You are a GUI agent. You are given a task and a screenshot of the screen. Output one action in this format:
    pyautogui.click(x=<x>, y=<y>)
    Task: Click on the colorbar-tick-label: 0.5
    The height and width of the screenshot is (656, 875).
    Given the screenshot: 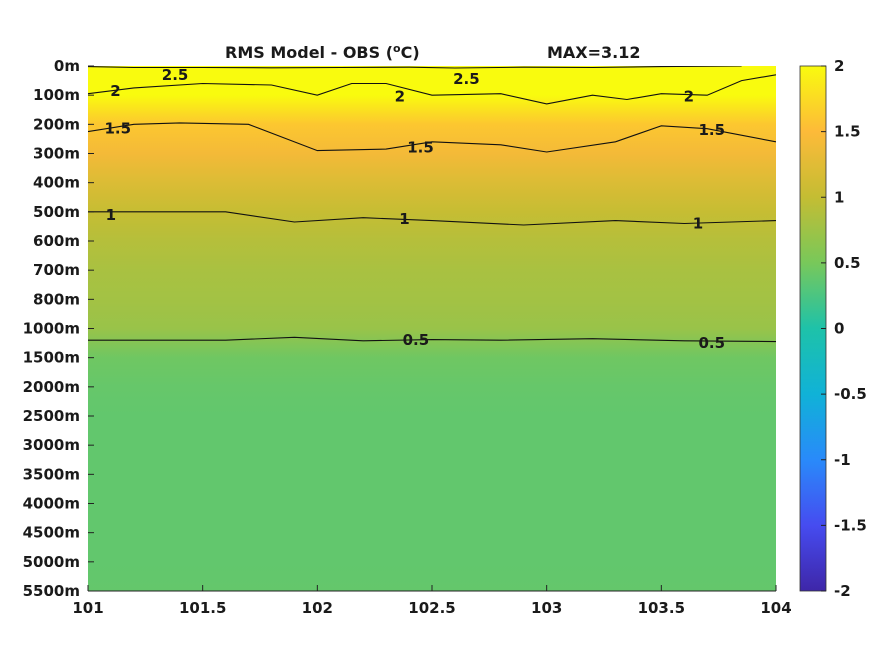 What is the action you would take?
    pyautogui.click(x=847, y=263)
    